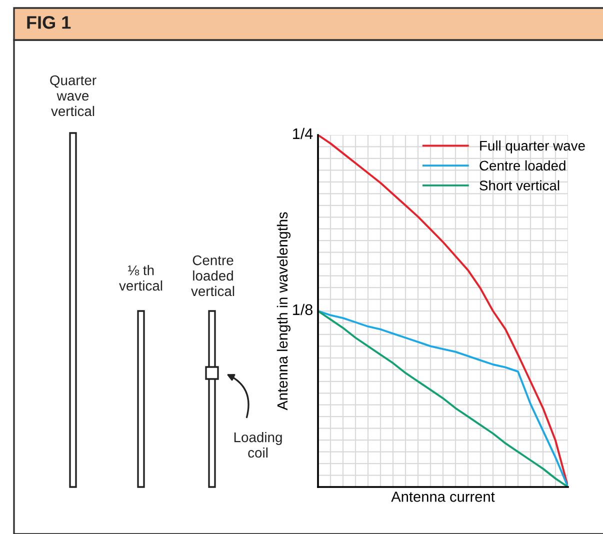  What do you see at coordinates (49, 22) in the screenshot?
I see `text: FIG 1` at bounding box center [49, 22].